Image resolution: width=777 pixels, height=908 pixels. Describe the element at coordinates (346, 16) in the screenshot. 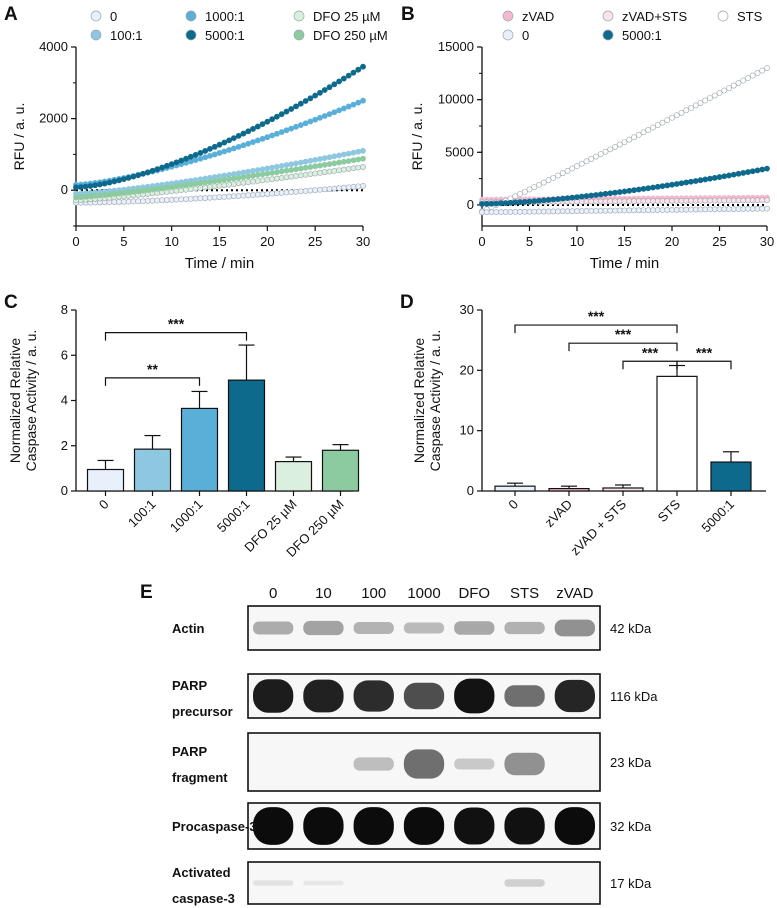

I see `legend-label: DFO 25 µM` at that location.